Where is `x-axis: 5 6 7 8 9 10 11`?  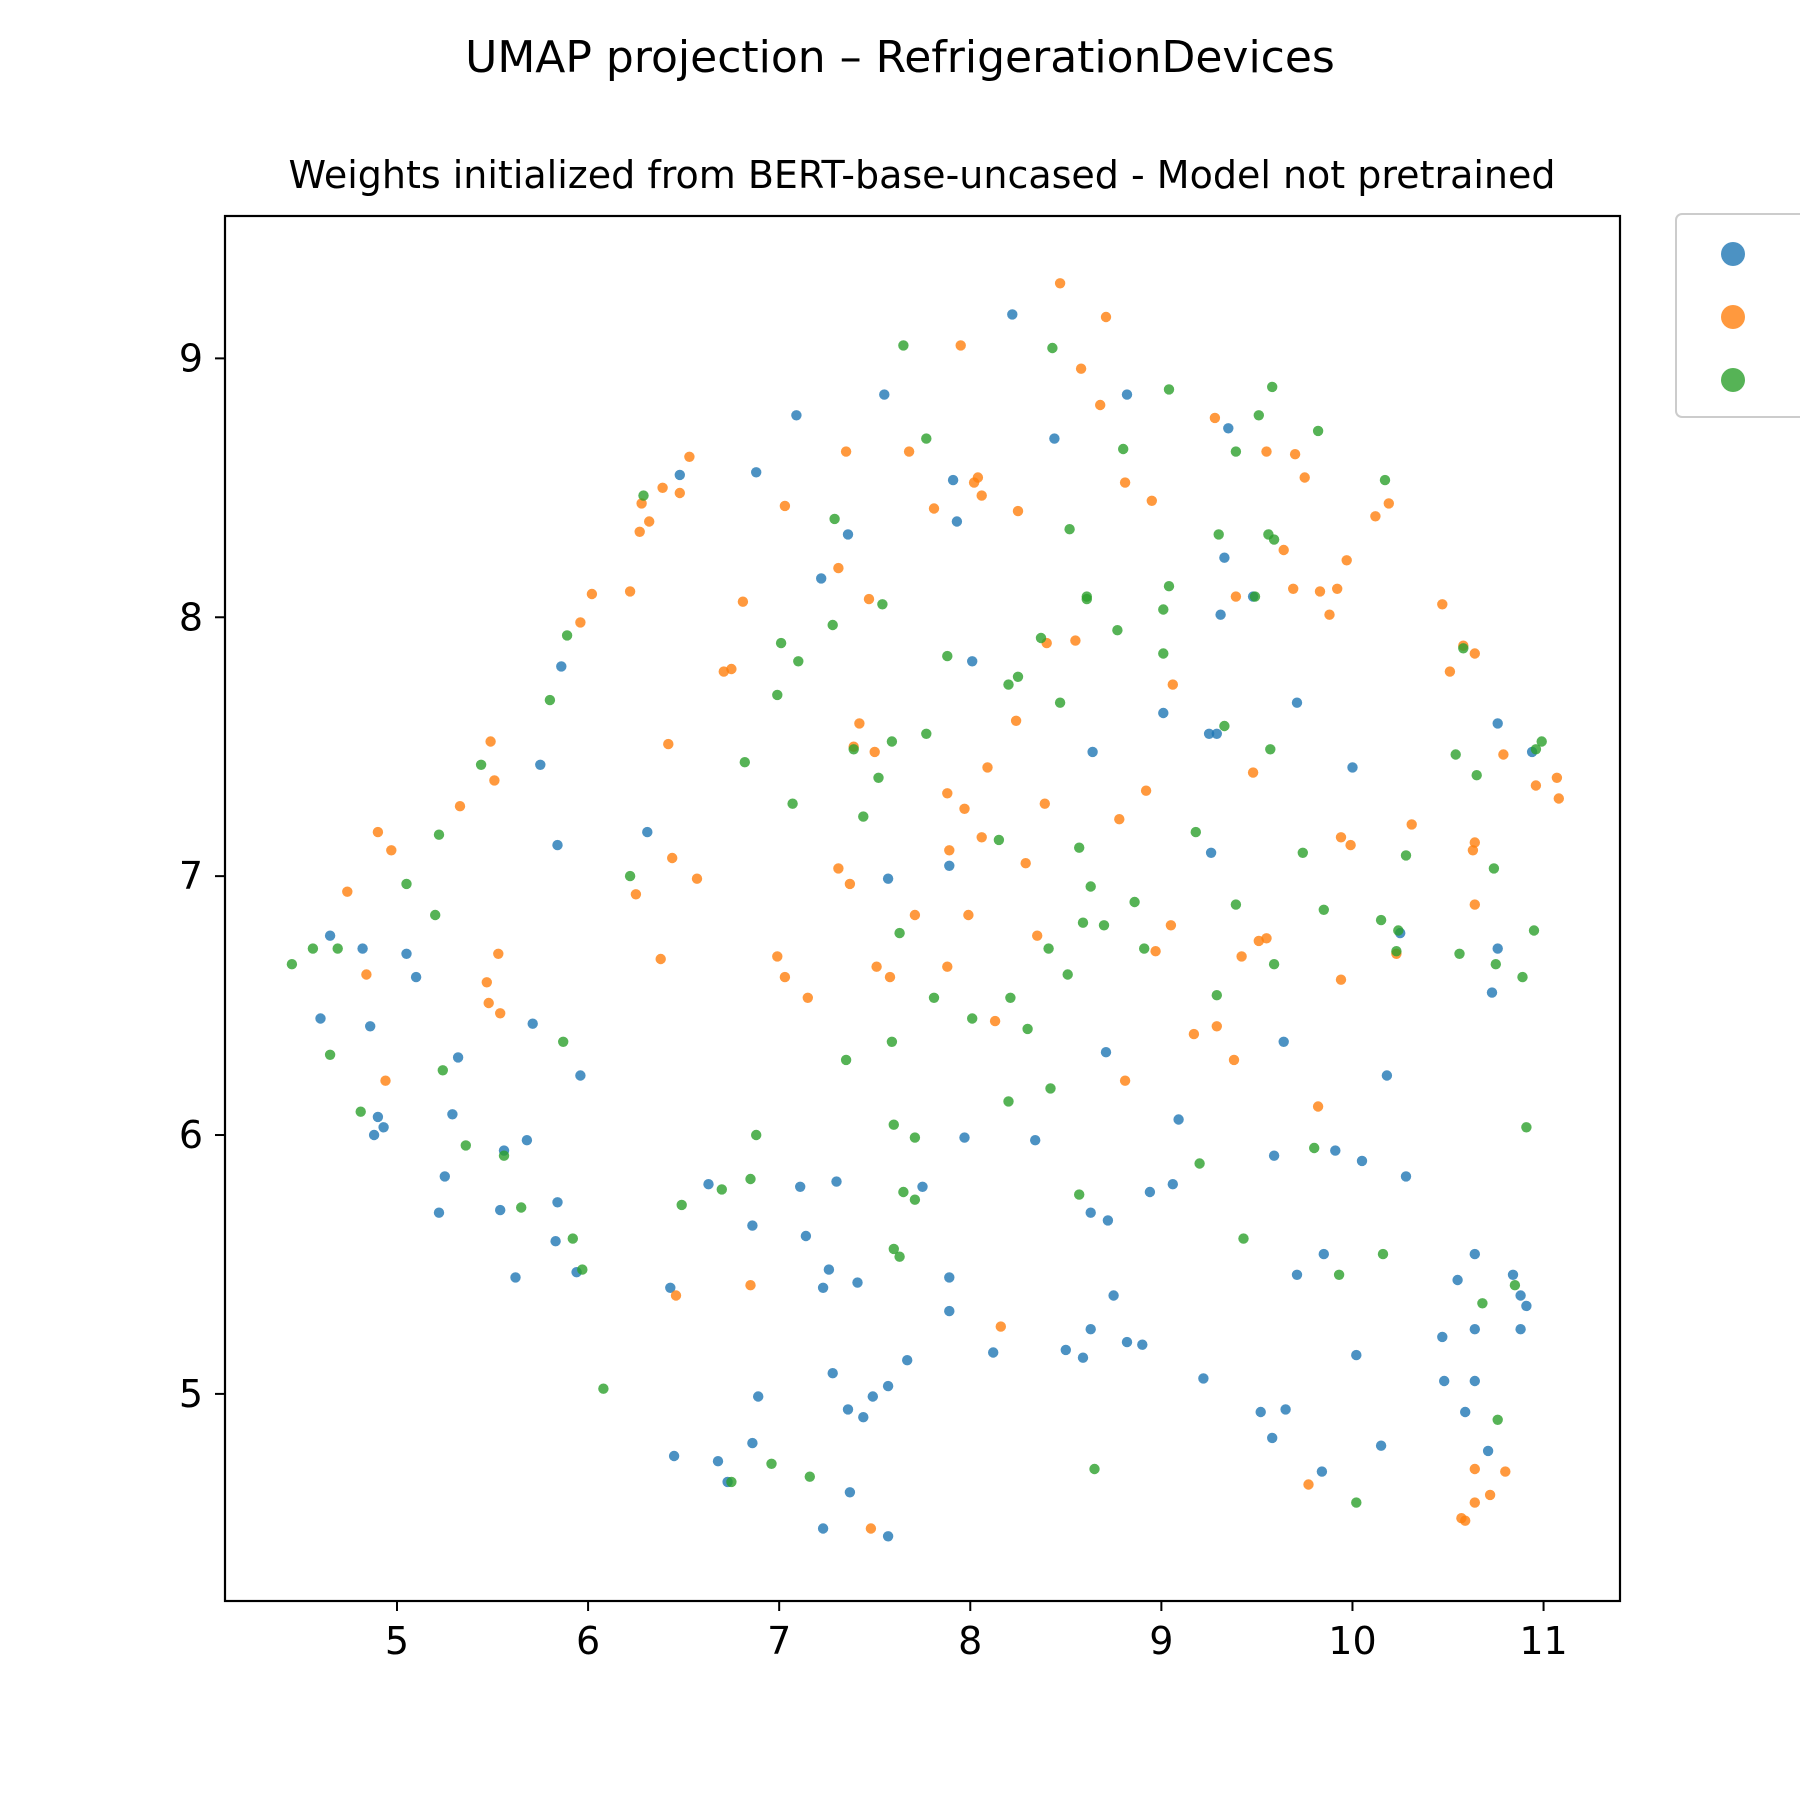
x-axis: 5 6 7 8 9 10 11 is located at coordinates (976, 1632).